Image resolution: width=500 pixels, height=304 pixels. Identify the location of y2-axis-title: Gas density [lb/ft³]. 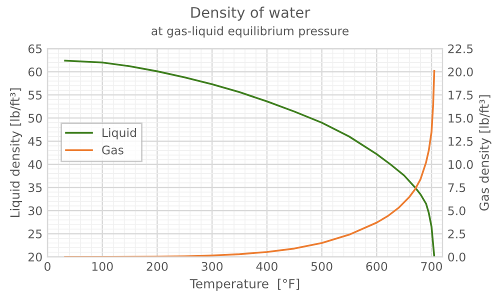
(485, 153).